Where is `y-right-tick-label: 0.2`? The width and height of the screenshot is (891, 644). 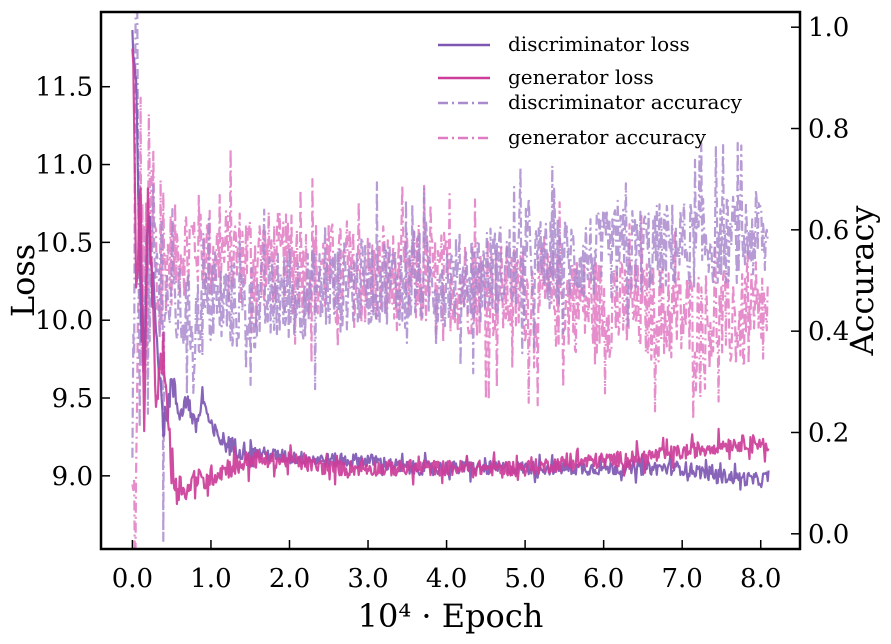
y-right-tick-label: 0.2 is located at coordinates (828, 433).